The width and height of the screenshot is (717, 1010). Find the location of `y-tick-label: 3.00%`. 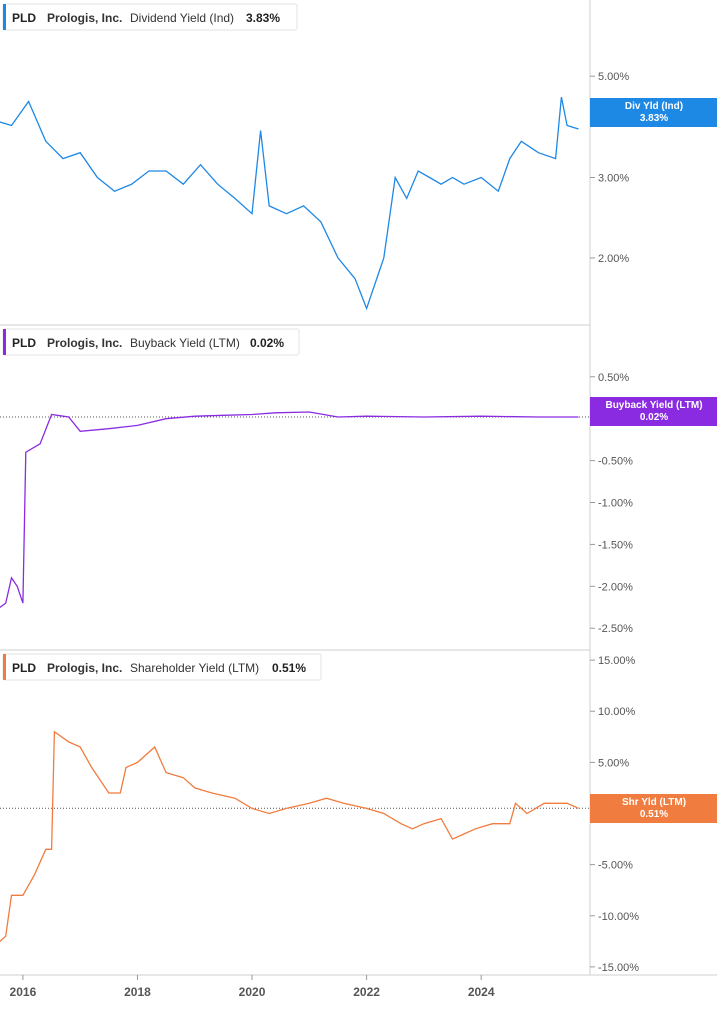

y-tick-label: 3.00% is located at coordinates (613, 179).